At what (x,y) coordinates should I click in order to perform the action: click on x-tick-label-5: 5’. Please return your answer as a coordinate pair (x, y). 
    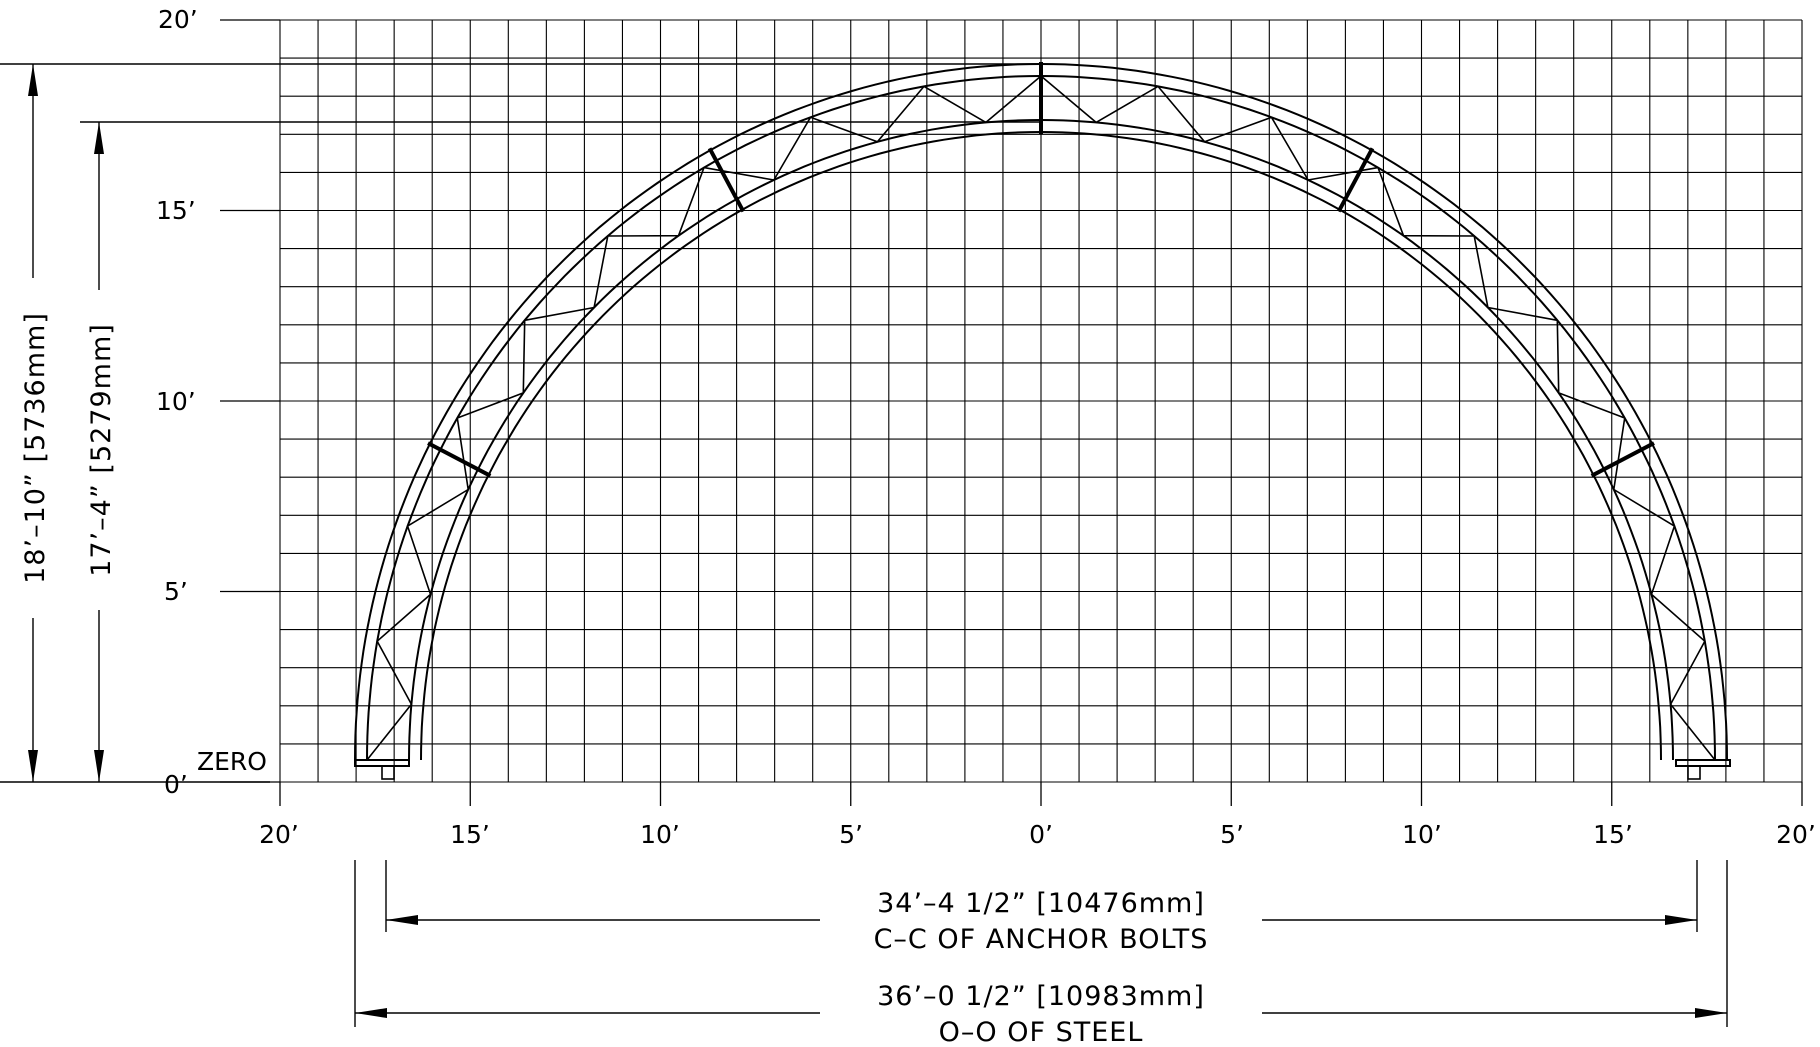
    Looking at the image, I should click on (1232, 834).